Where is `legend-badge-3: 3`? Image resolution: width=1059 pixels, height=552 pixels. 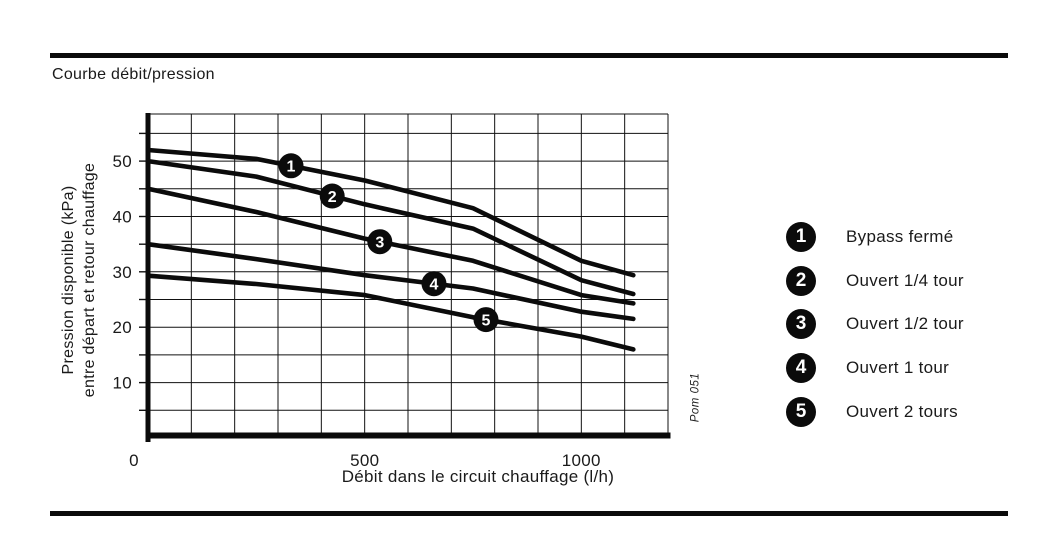 legend-badge-3: 3 is located at coordinates (801, 324).